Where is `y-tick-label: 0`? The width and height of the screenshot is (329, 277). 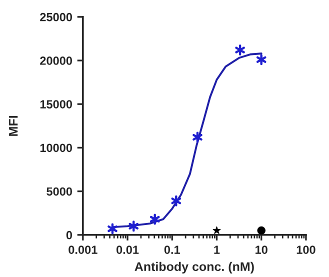 y-tick-label: 0 is located at coordinates (69, 235).